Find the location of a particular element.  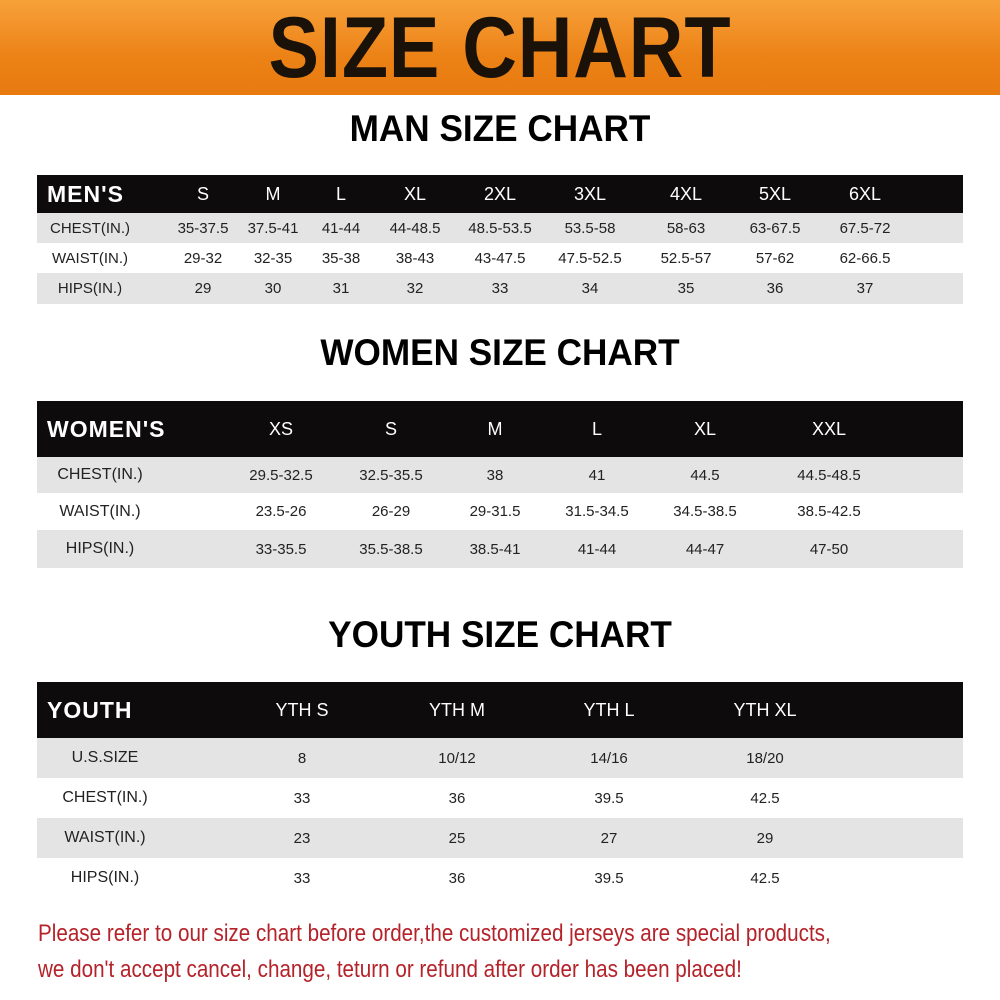

measurement-cell: 39.5 is located at coordinates (609, 878).